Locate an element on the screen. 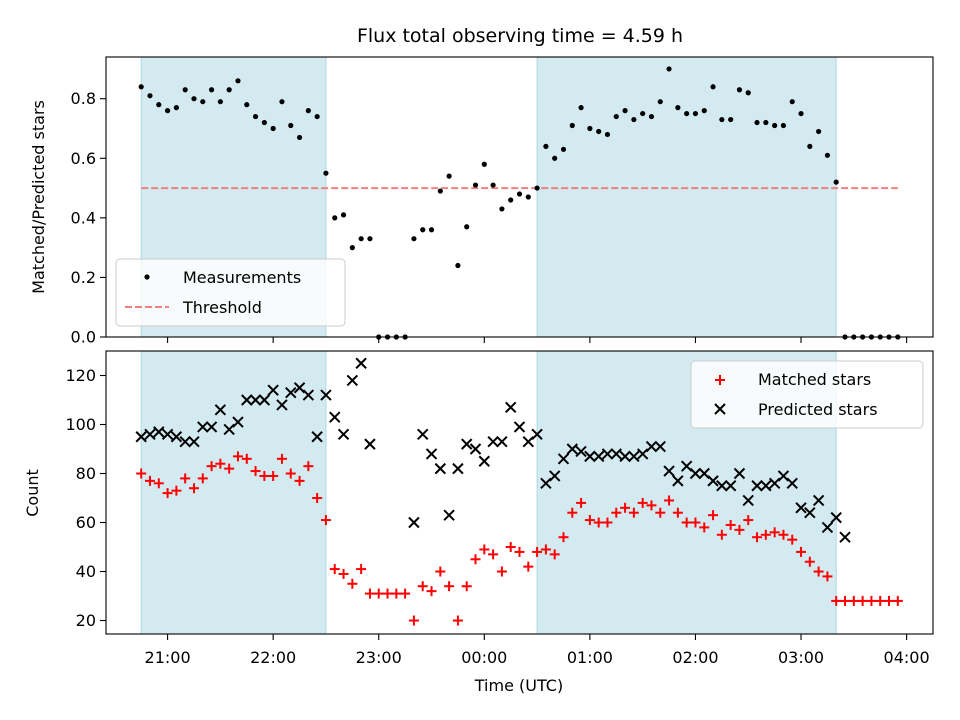 The height and width of the screenshot is (720, 960). x-tick-label: 00:00 is located at coordinates (484, 657).